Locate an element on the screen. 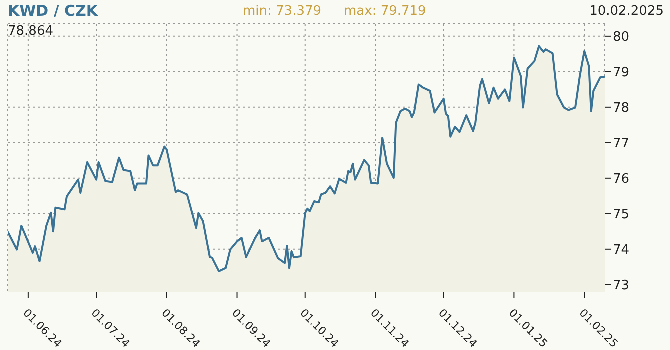 This screenshot has width=670, height=350. y-tick-label: 80 is located at coordinates (621, 38).